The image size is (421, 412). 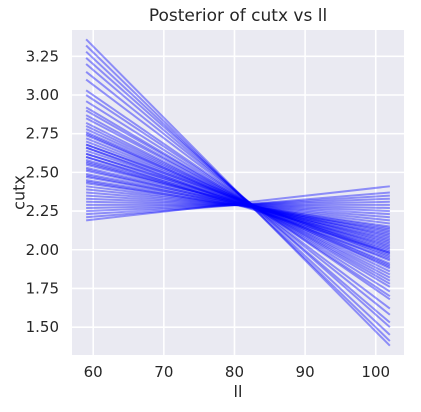 I want to click on x-axis-label: ll, so click(x=238, y=391).